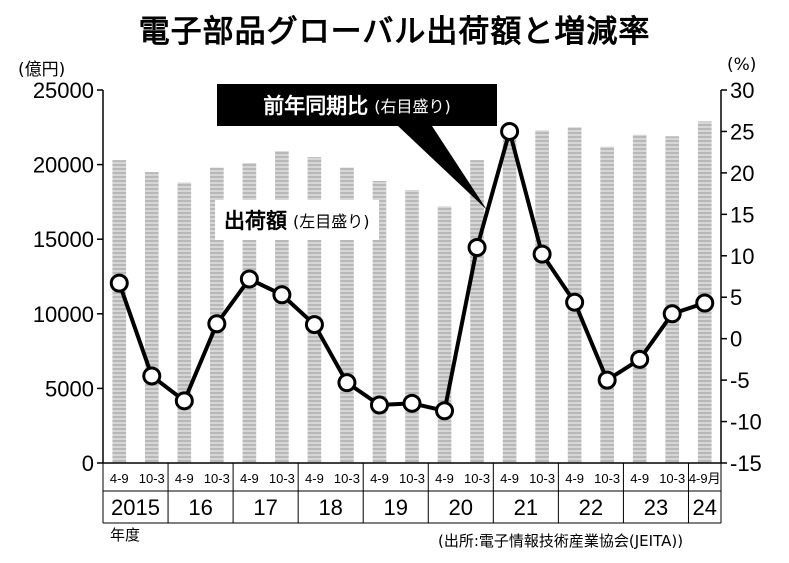 The width and height of the screenshot is (789, 563). Describe the element at coordinates (255, 221) in the screenshot. I see `bar-series-name: 出荷額` at that location.